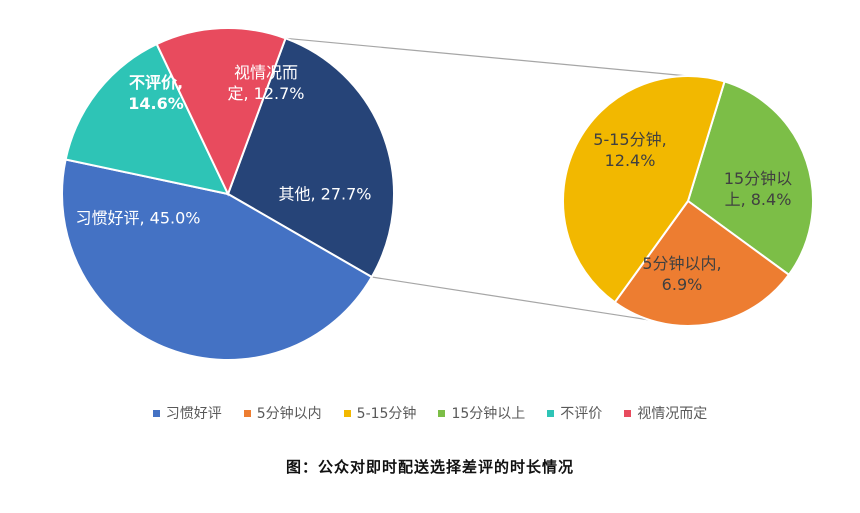 This screenshot has height=513, width=860. I want to click on legend-label-5: 视情况而定, so click(672, 414).